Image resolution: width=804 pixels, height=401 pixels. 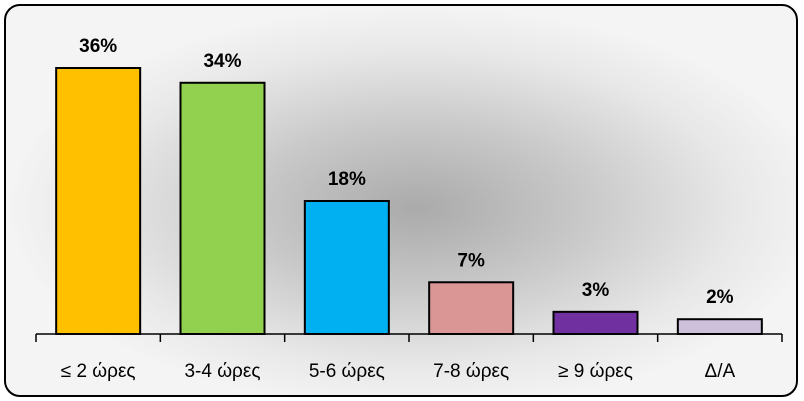 I want to click on data-label: 18%, so click(x=347, y=179).